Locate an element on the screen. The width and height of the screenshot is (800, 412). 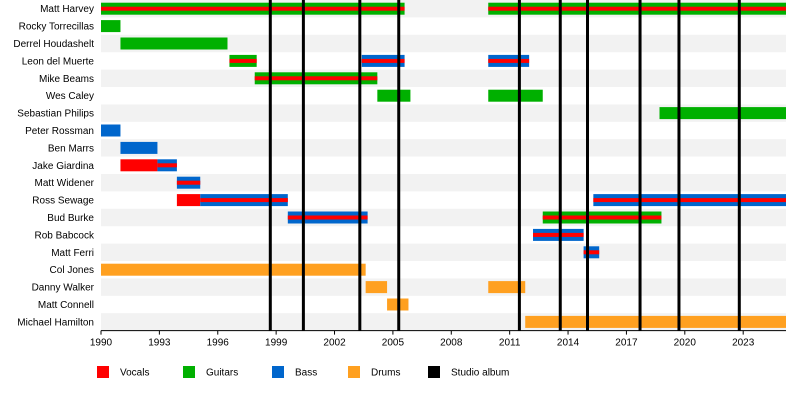
member-name: Leon del Muerte is located at coordinates (58, 61).